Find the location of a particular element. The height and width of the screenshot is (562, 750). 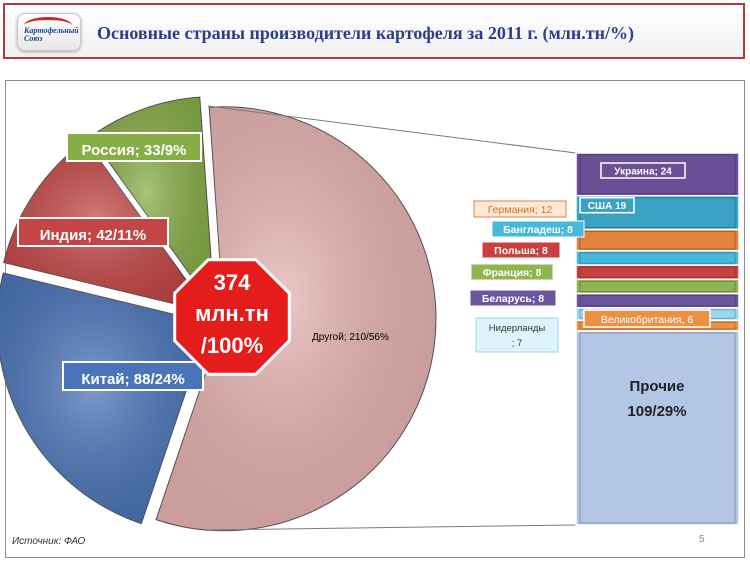

bar-segment-inner-rest is located at coordinates (657, 428).